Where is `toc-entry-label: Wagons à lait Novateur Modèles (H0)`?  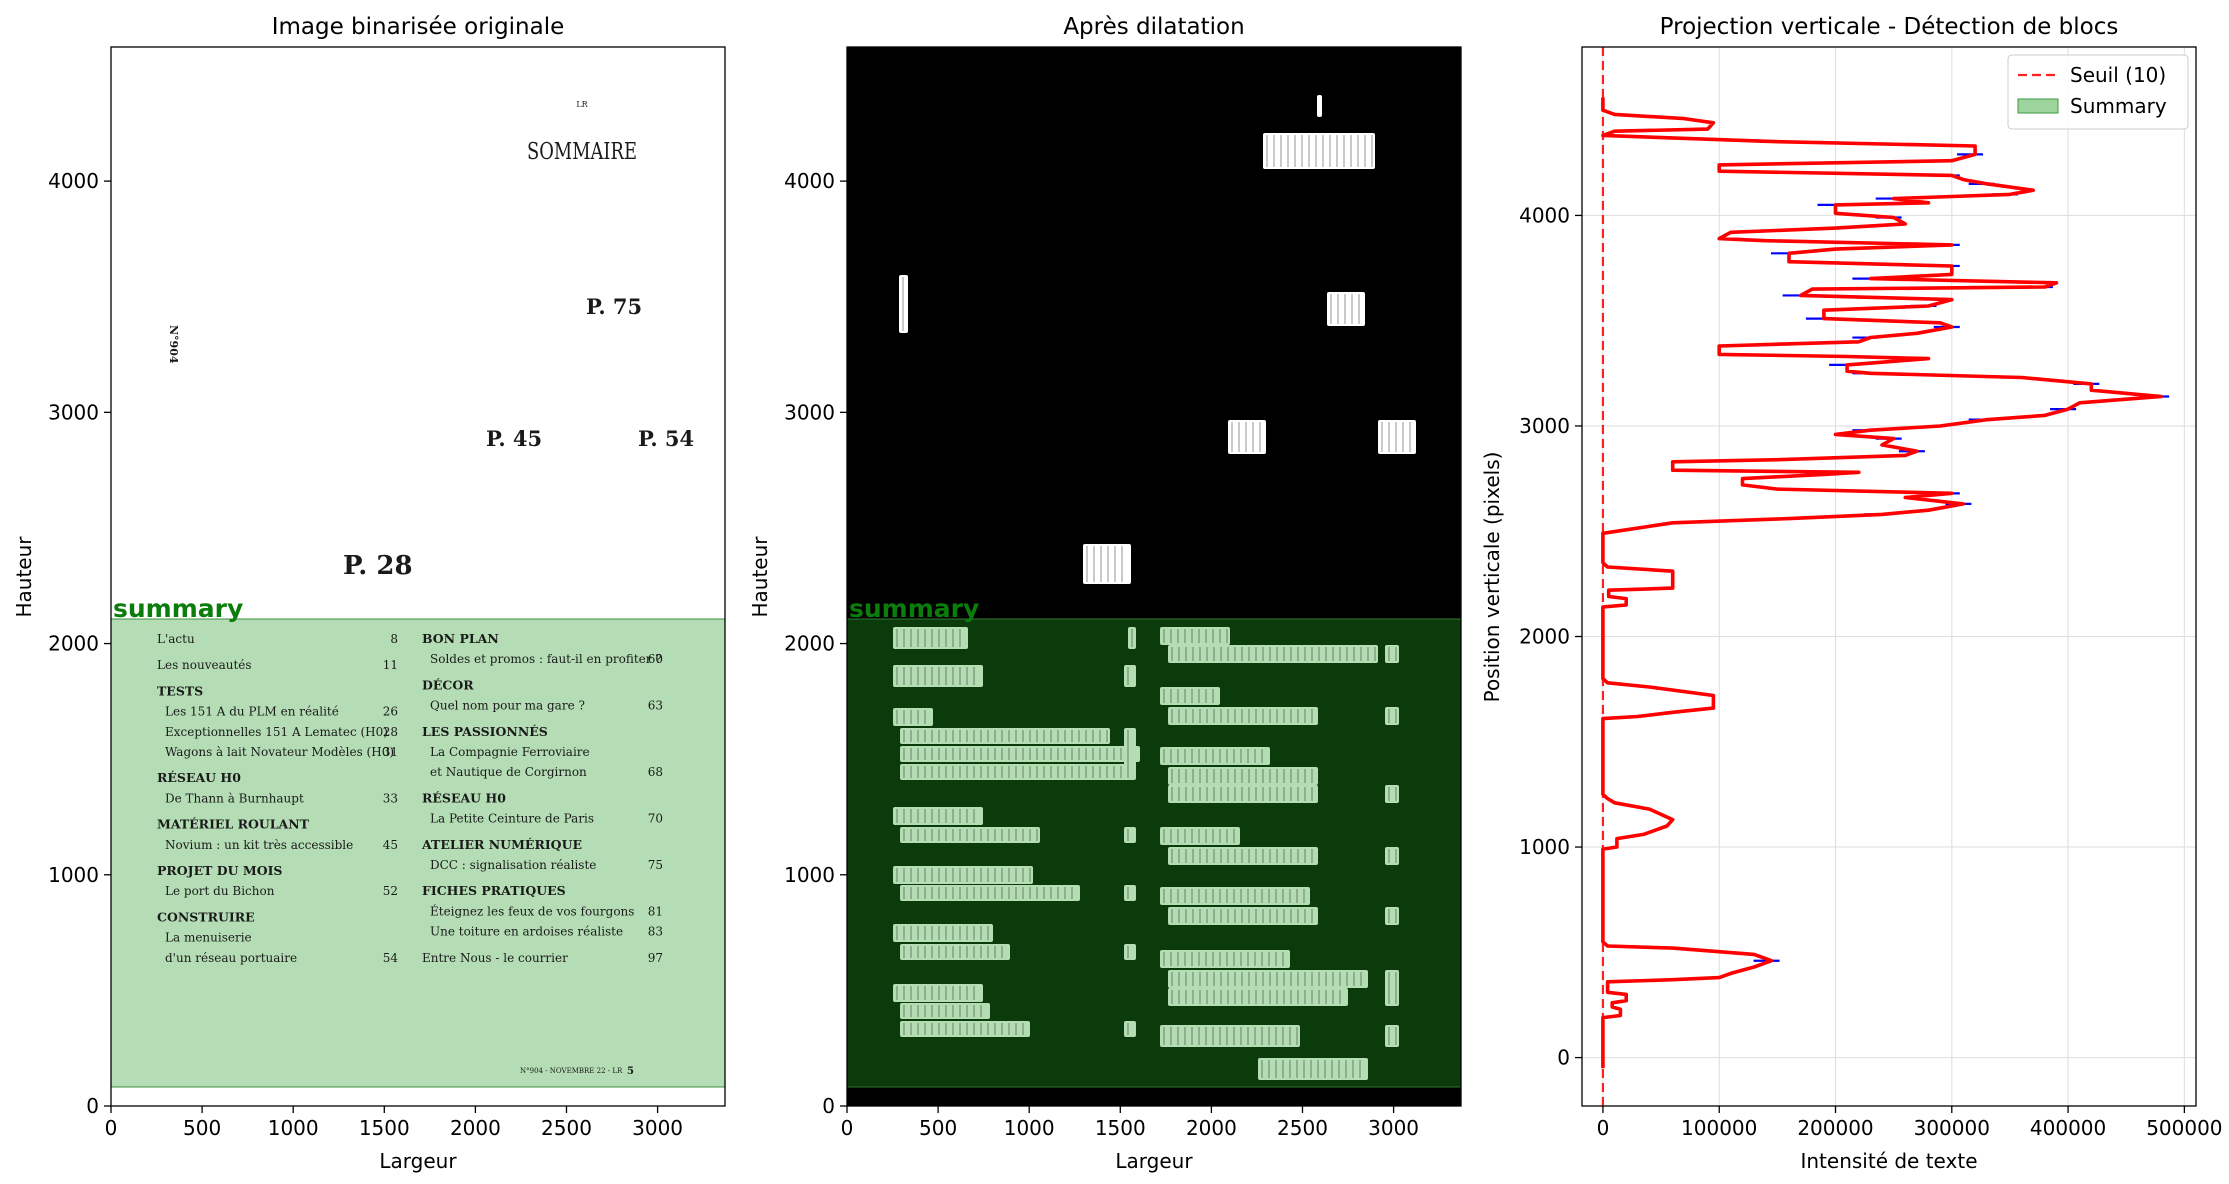
toc-entry-label: Wagons à lait Novateur Modèles (H0) is located at coordinates (279, 752).